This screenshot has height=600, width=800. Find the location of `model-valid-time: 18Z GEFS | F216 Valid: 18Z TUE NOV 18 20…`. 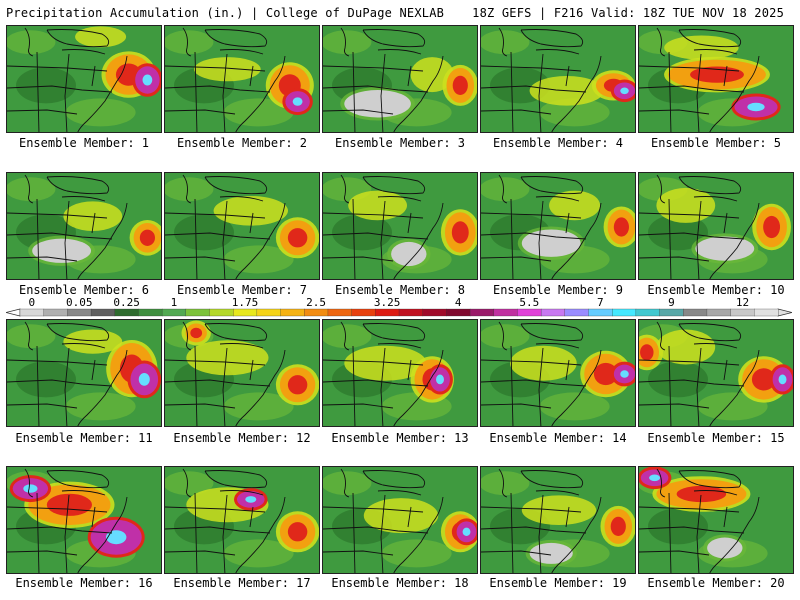

model-valid-time: 18Z GEFS | F216 Valid: 18Z TUE NOV 18 20… is located at coordinates (628, 13).